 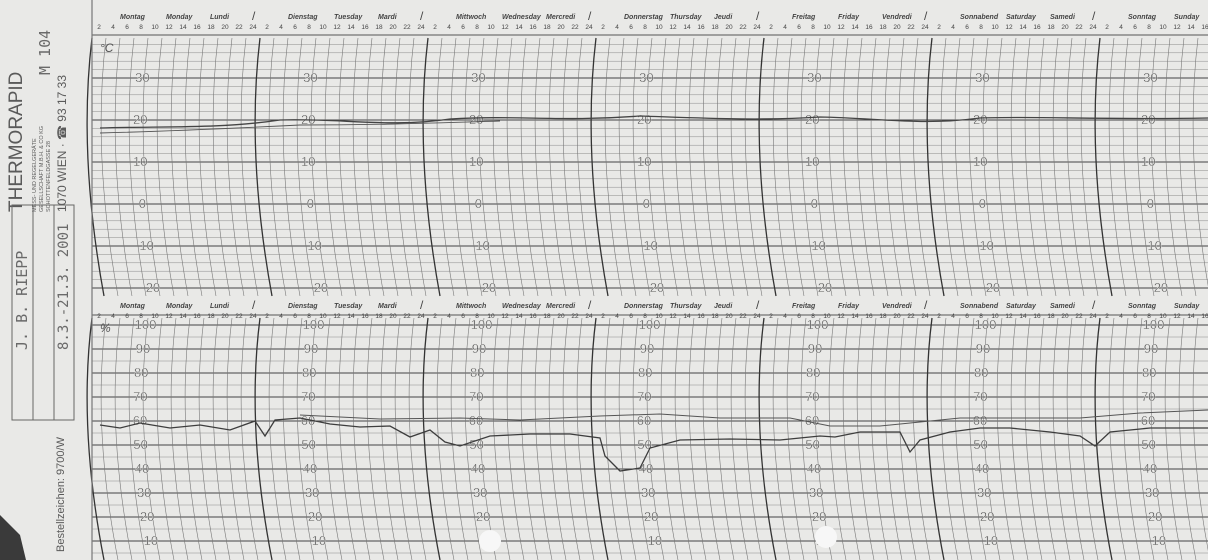 What do you see at coordinates (647, 348) in the screenshot?
I see `scale-label: 90` at bounding box center [647, 348].